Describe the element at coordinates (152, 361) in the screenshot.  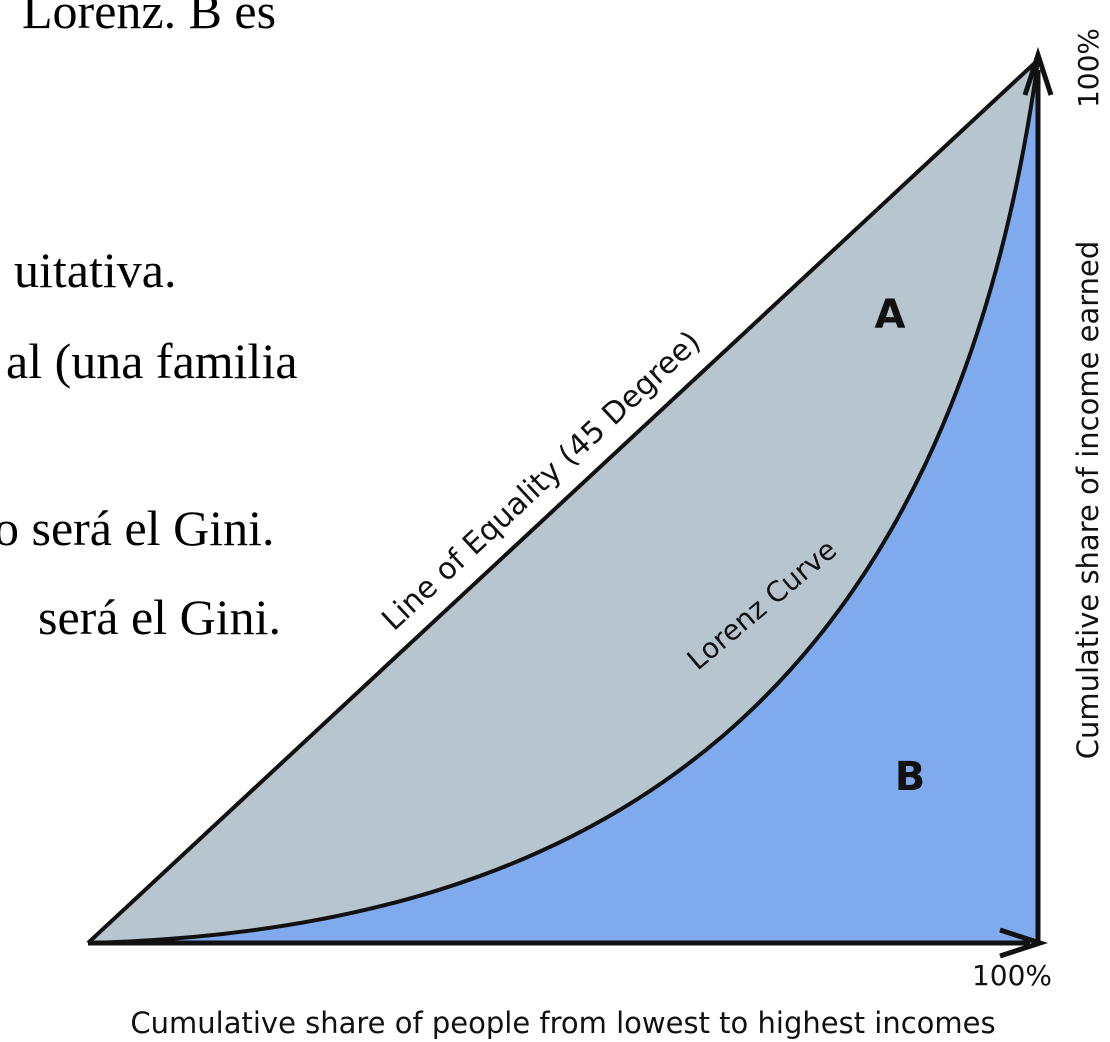
I see `slide-text: al (una familia` at that location.